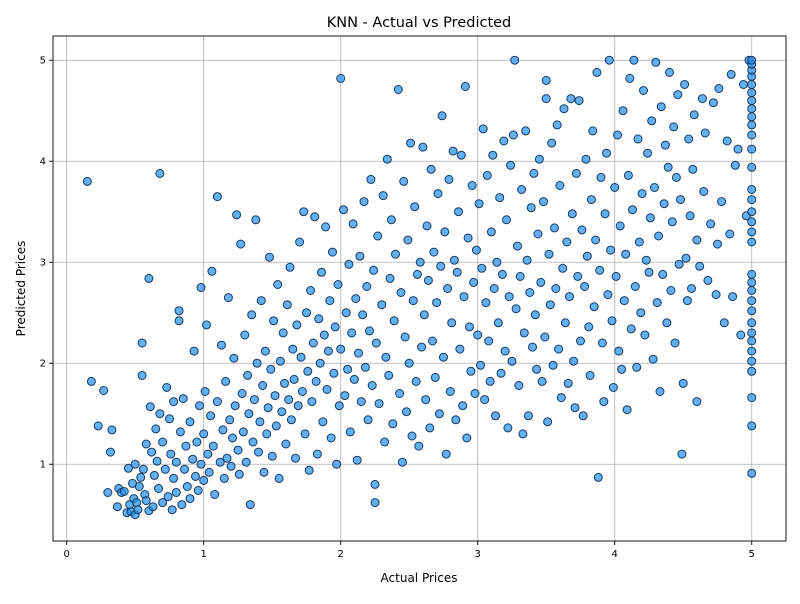 This screenshot has width=800, height=604. I want to click on x-tick-label: 0, so click(67, 554).